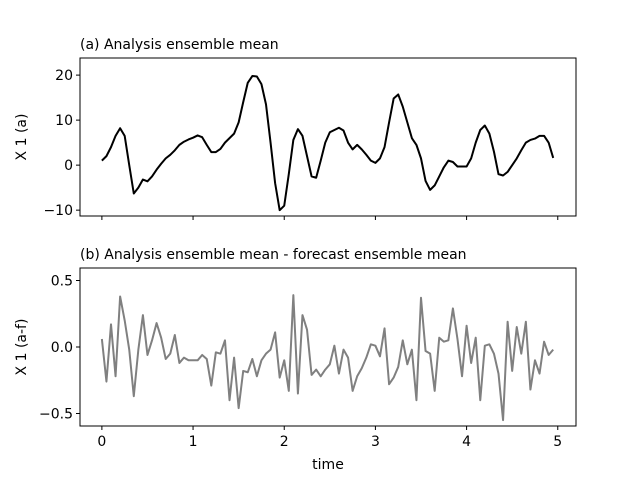  Describe the element at coordinates (58, 211) in the screenshot. I see `y-tick-label: −10` at that location.